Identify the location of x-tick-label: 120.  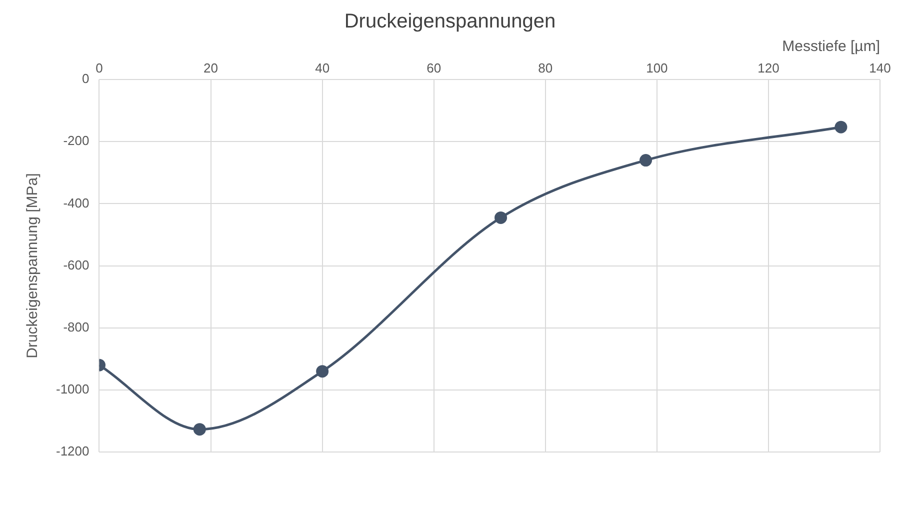
(769, 68).